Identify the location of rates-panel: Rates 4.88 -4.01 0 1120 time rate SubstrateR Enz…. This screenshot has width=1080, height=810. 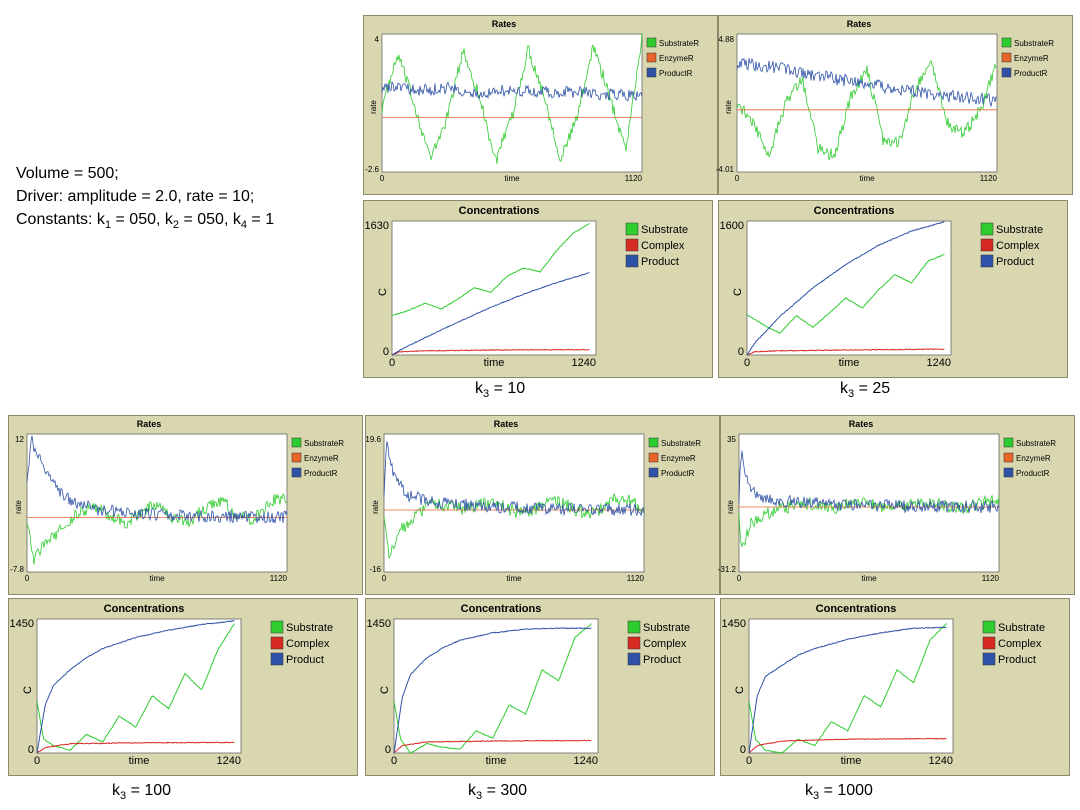
(894, 105).